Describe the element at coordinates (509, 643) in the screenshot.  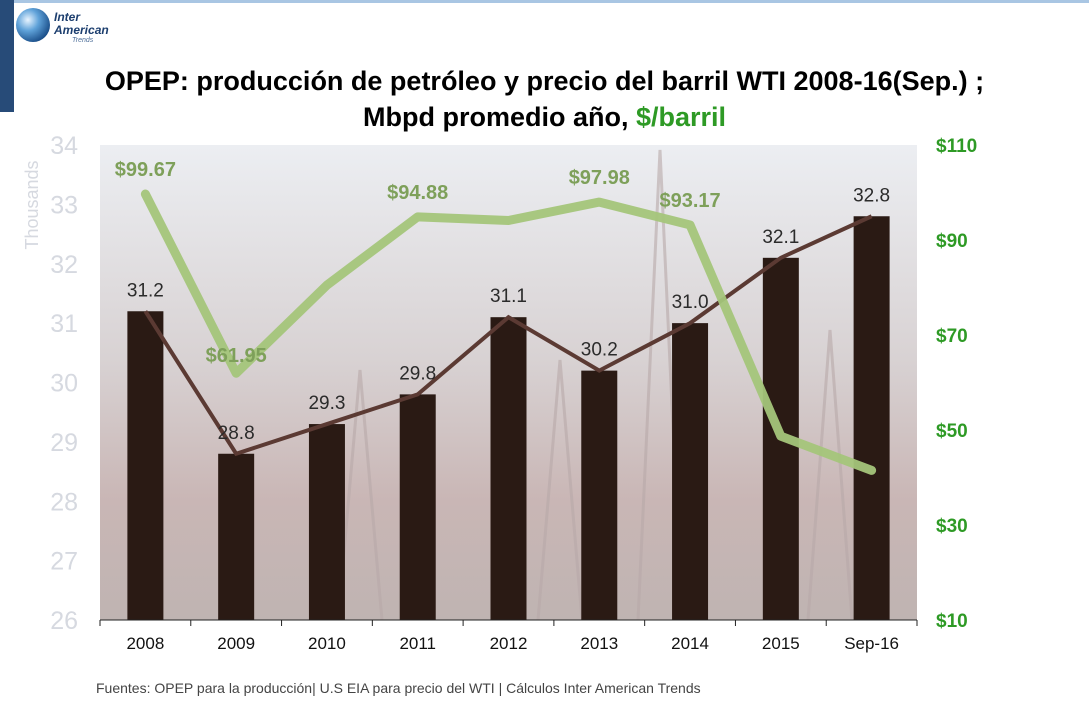
I see `x-axis-tick-label: 2012` at that location.